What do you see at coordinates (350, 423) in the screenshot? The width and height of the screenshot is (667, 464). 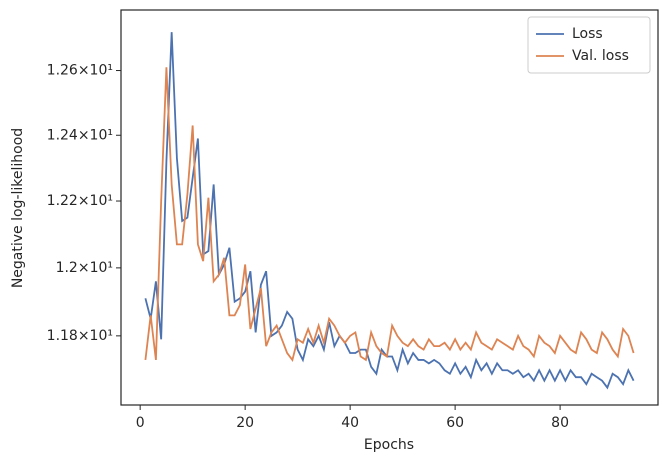 I see `x-tick-label: 40` at bounding box center [350, 423].